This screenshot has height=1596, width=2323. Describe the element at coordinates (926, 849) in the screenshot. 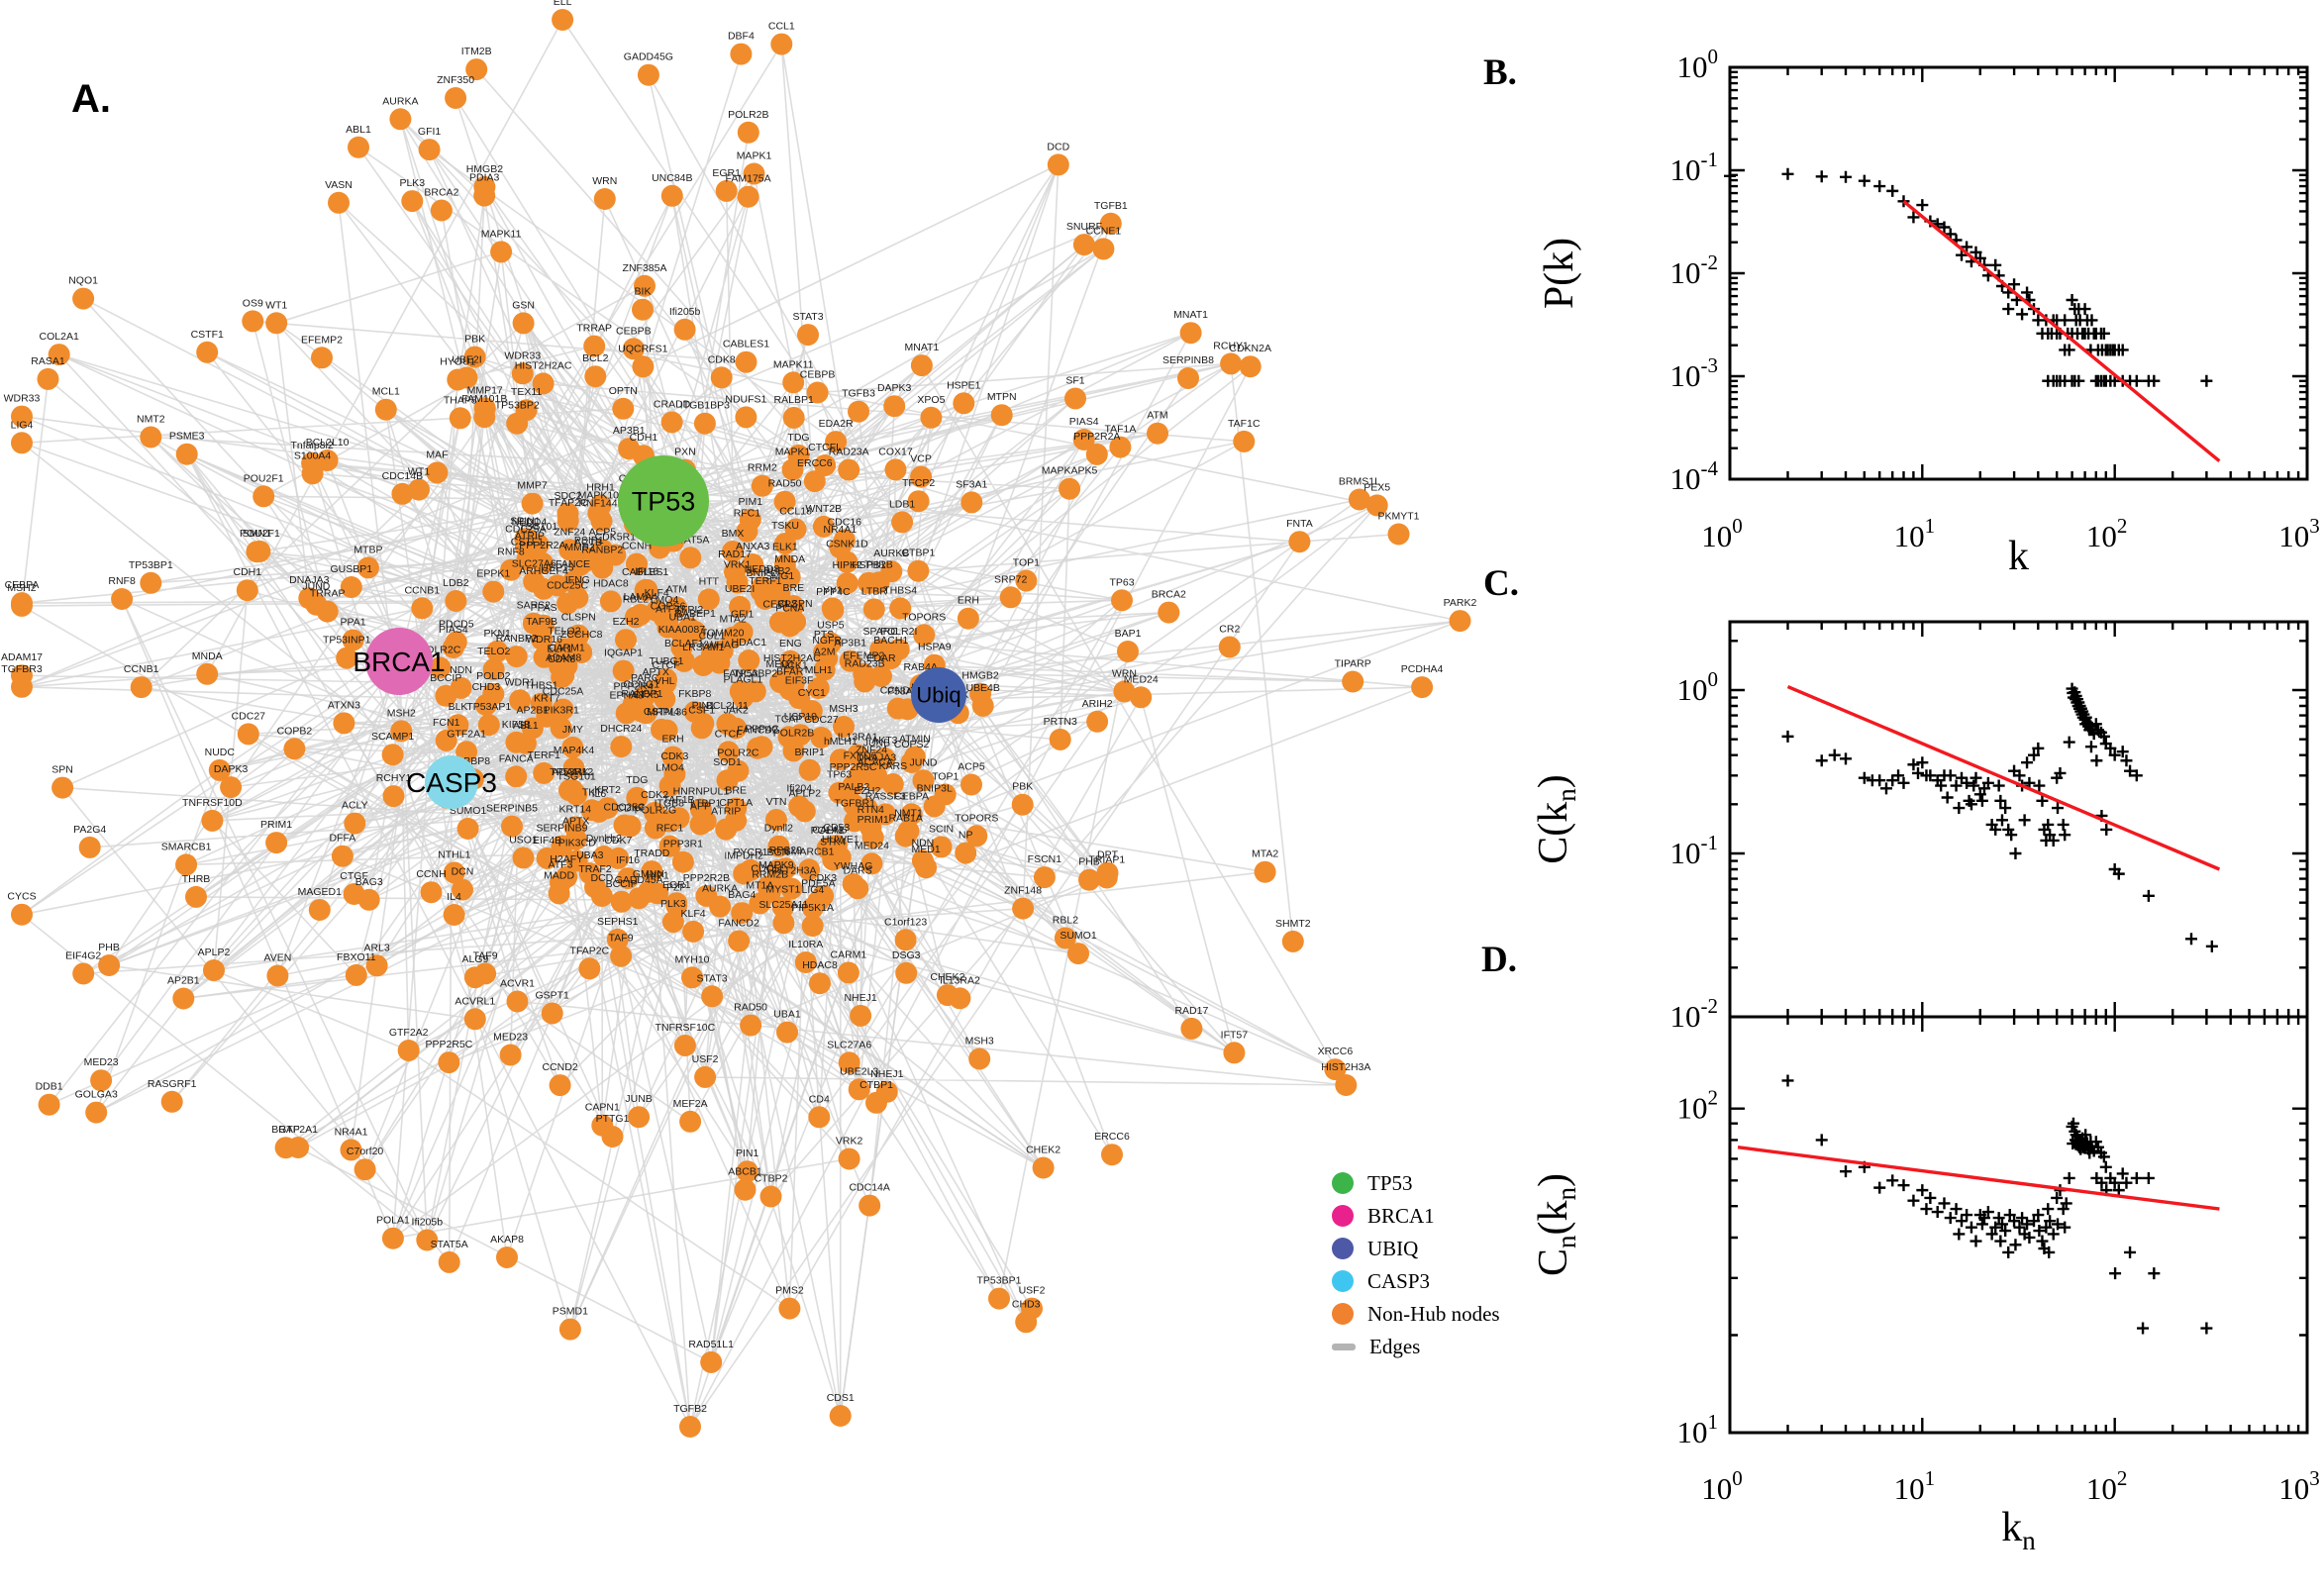

I see `network-node-label: MED1` at that location.